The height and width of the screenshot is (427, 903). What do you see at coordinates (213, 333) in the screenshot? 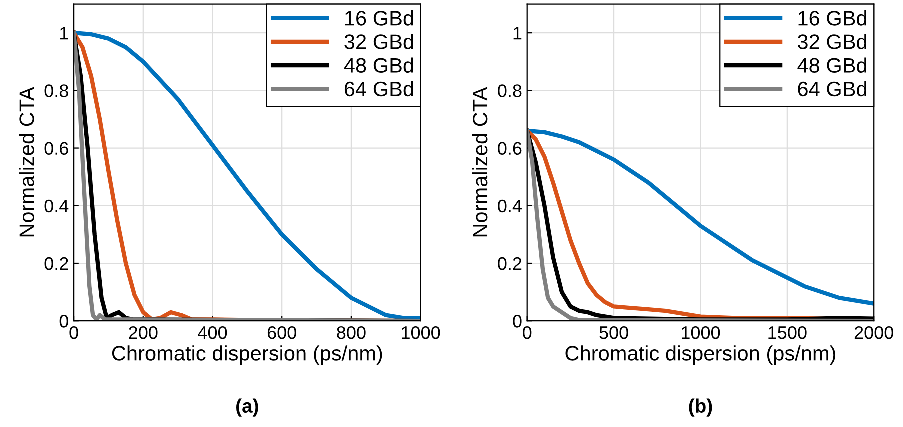
I see `x-tick-label: 400` at bounding box center [213, 333].